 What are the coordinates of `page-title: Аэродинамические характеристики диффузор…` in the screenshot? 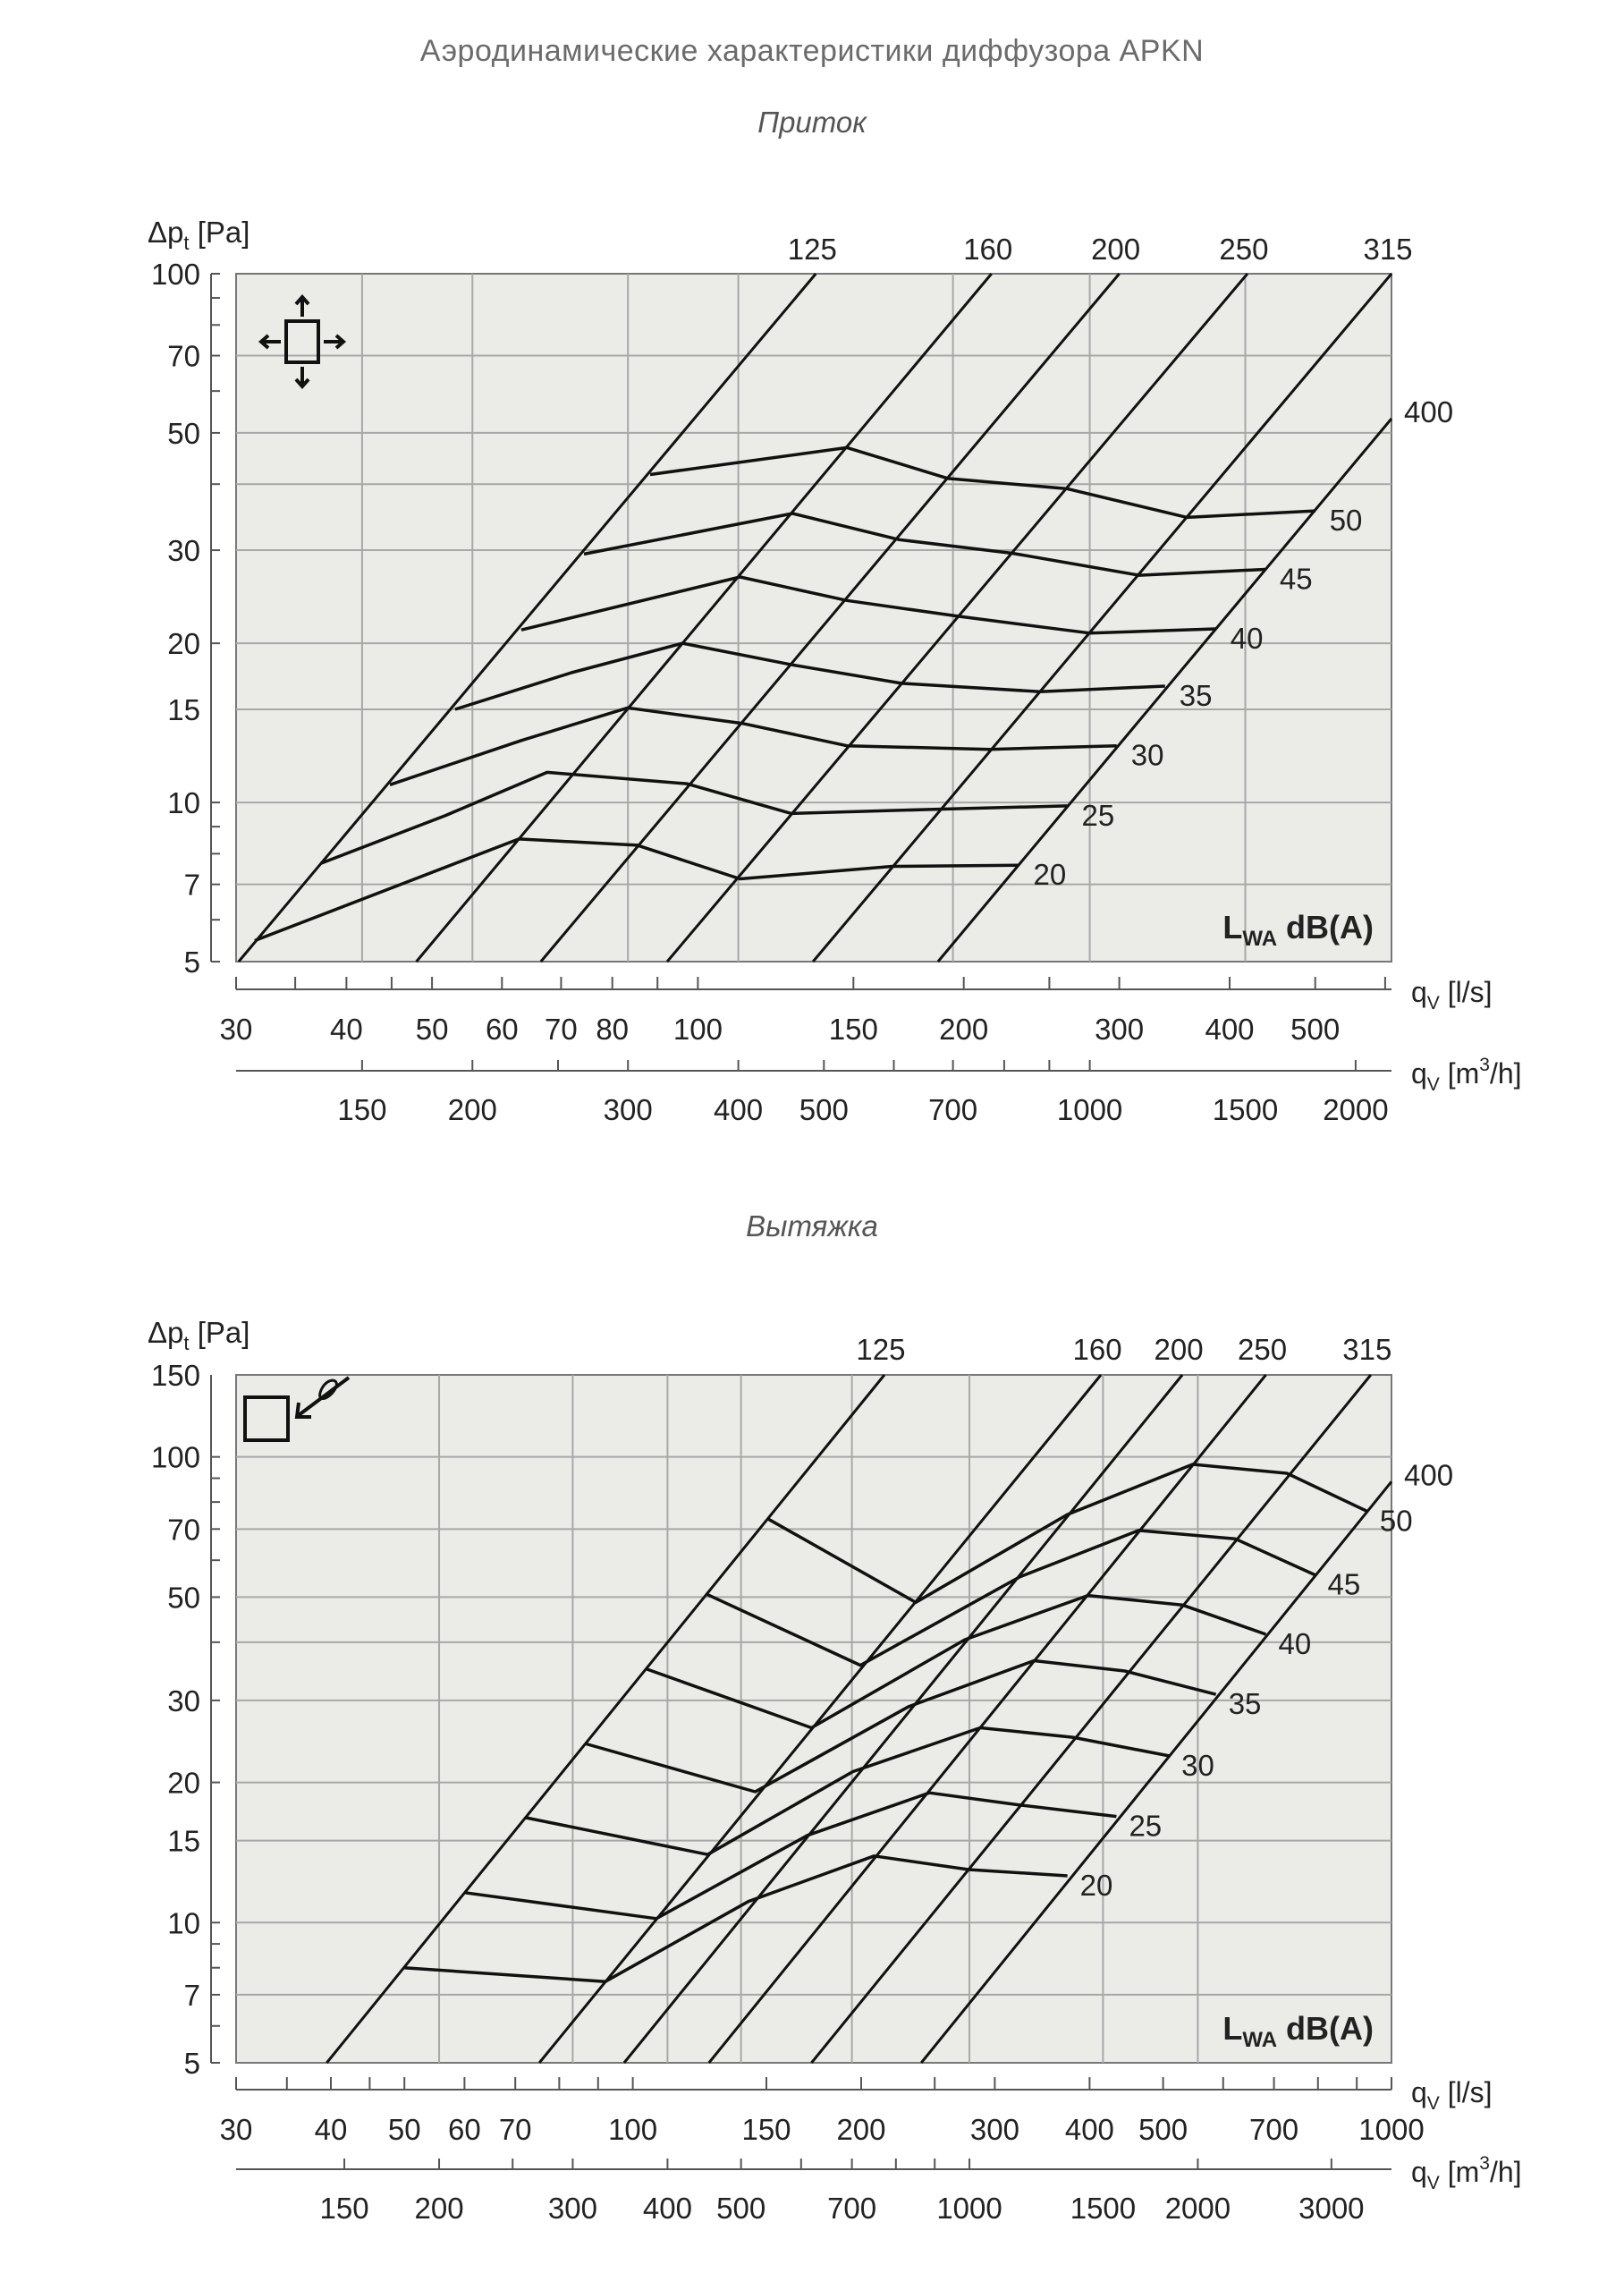 It's located at (812, 51).